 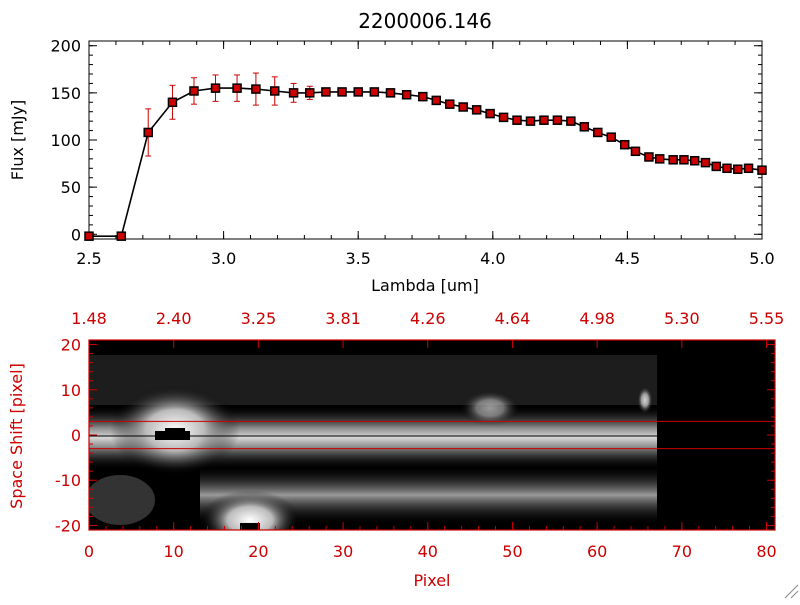 What do you see at coordinates (627, 258) in the screenshot?
I see `x-tick-label: 4.5` at bounding box center [627, 258].